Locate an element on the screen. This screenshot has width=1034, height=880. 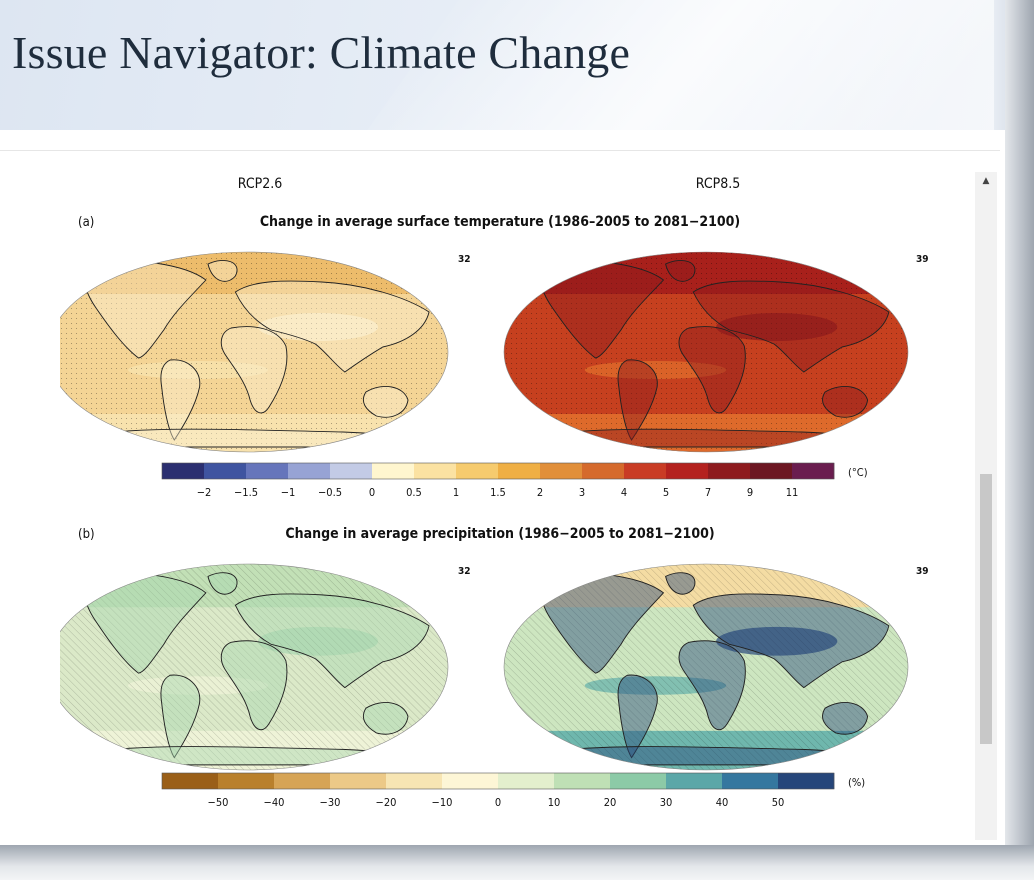
precipitation-colorbar-tick-label: −40 is located at coordinates (274, 802).